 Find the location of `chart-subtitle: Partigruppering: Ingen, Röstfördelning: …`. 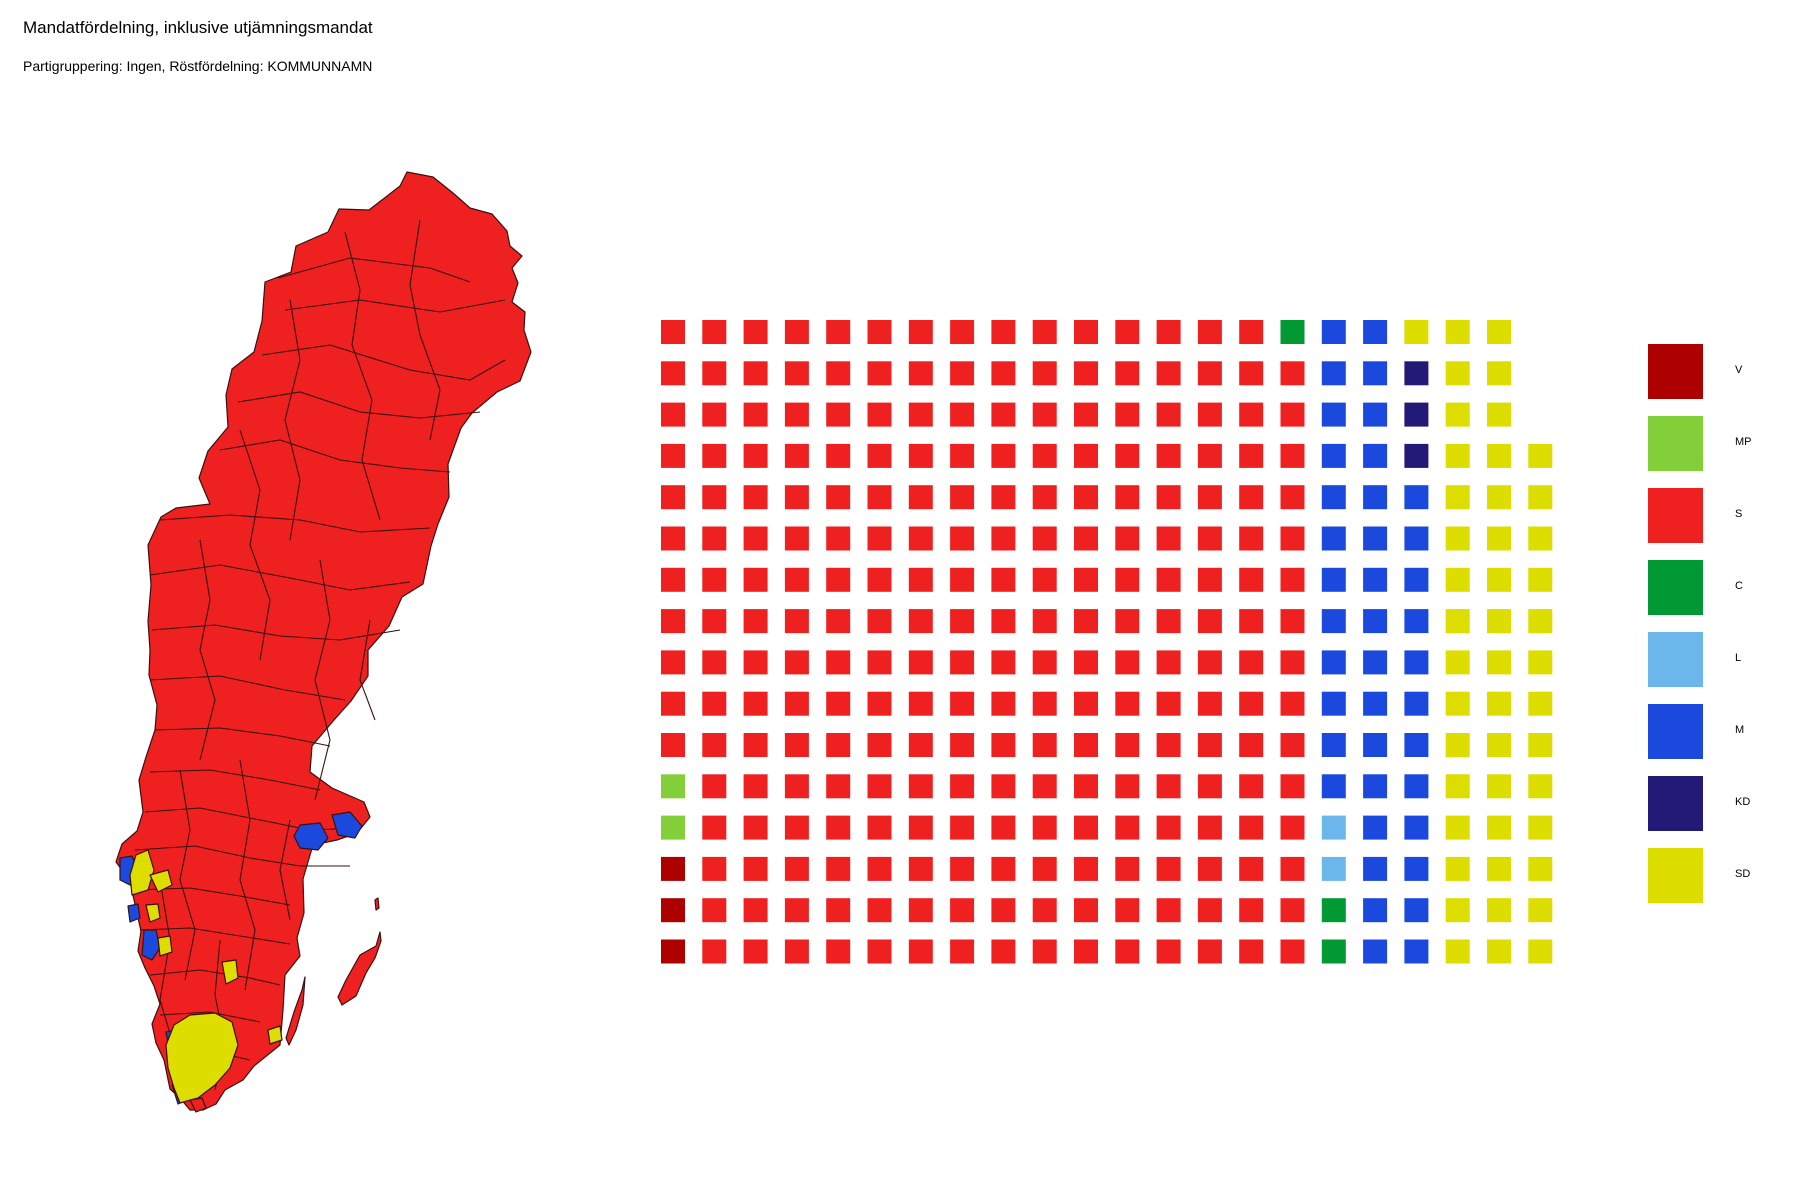

chart-subtitle: Partigruppering: Ingen, Röstfördelning: … is located at coordinates (198, 66).